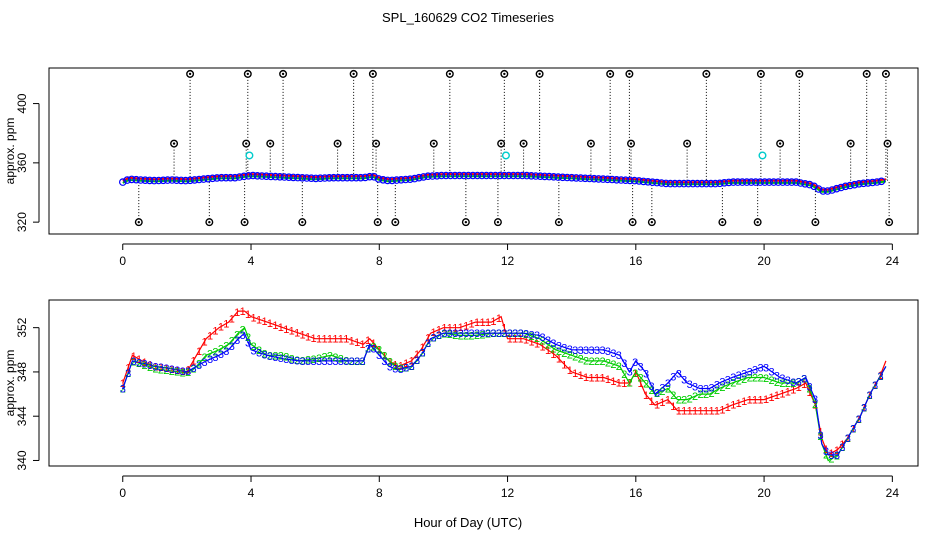 The width and height of the screenshot is (936, 545). Describe the element at coordinates (636, 493) in the screenshot. I see `x-tick-label: 16` at that location.